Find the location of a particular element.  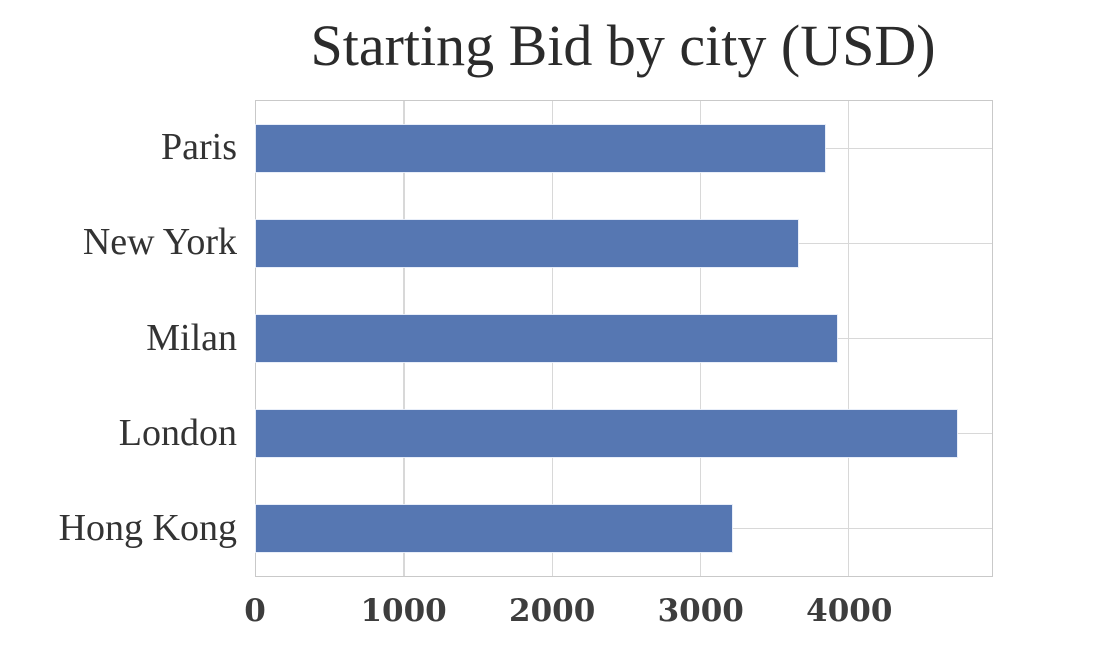

bar-hong-kong is located at coordinates (494, 528).